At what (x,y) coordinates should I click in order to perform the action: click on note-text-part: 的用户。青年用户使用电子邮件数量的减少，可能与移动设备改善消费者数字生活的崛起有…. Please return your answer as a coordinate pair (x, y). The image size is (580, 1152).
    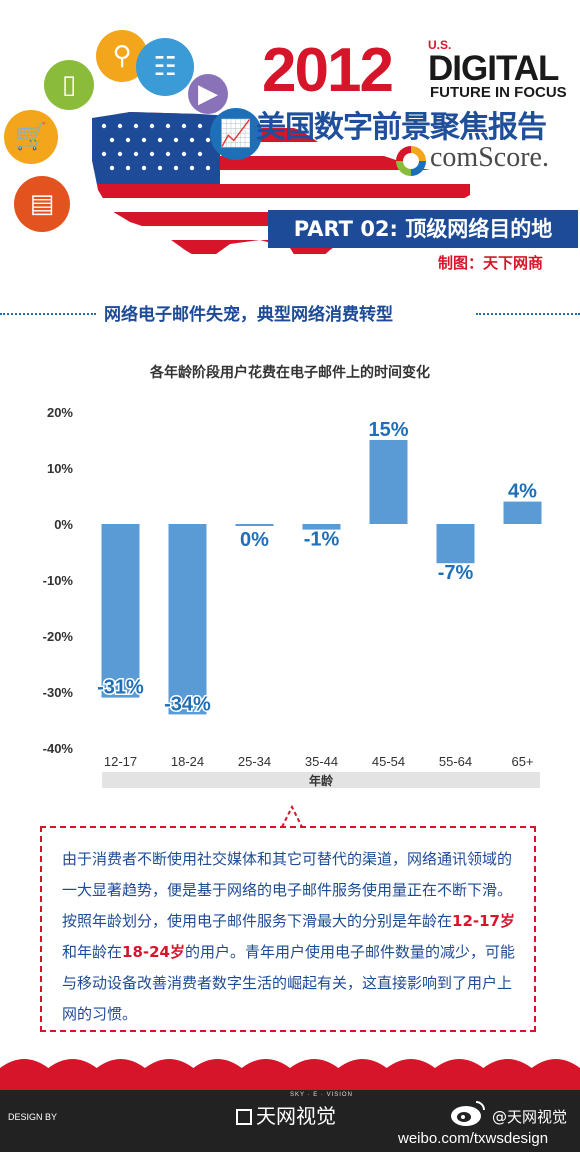
    Looking at the image, I should click on (289, 983).